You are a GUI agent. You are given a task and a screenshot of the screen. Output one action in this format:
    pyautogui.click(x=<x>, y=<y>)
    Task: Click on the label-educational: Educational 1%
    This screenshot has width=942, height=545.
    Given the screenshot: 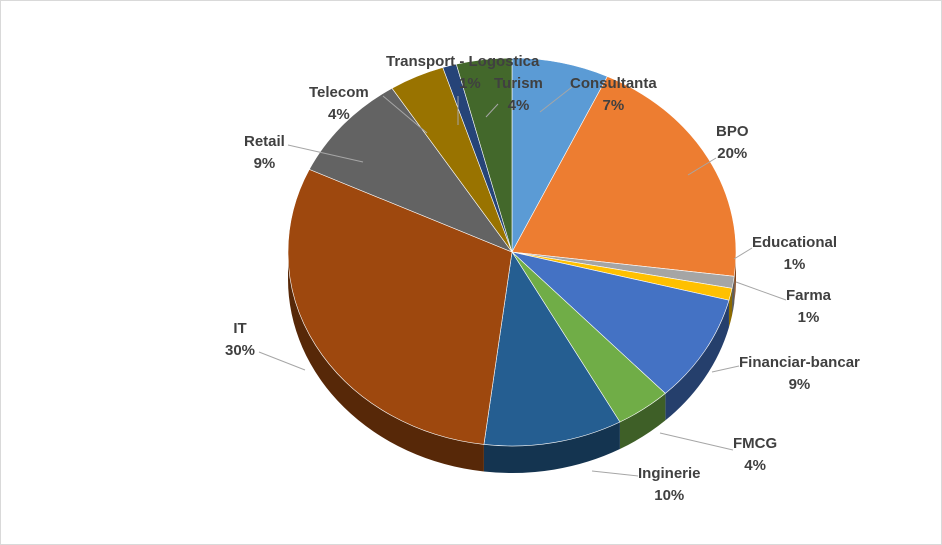 What is the action you would take?
    pyautogui.click(x=794, y=254)
    